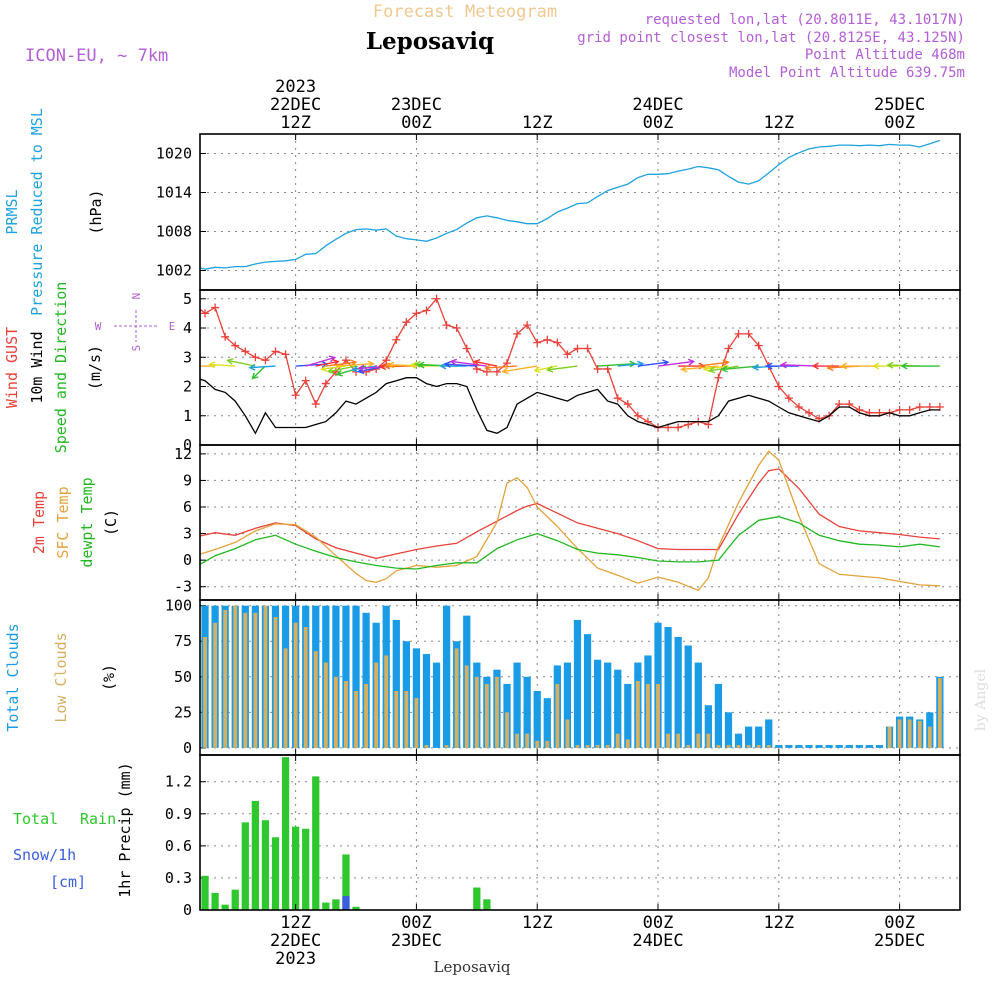  Describe the element at coordinates (295, 923) in the screenshot. I see `time-label: 12Z` at that location.